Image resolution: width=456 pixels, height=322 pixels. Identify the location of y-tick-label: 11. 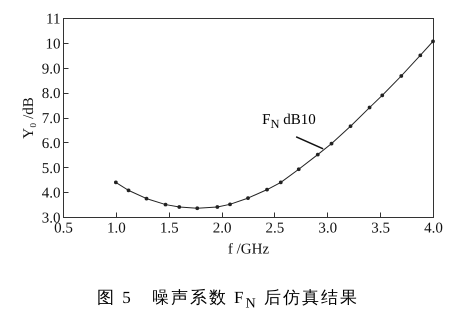
(53, 20).